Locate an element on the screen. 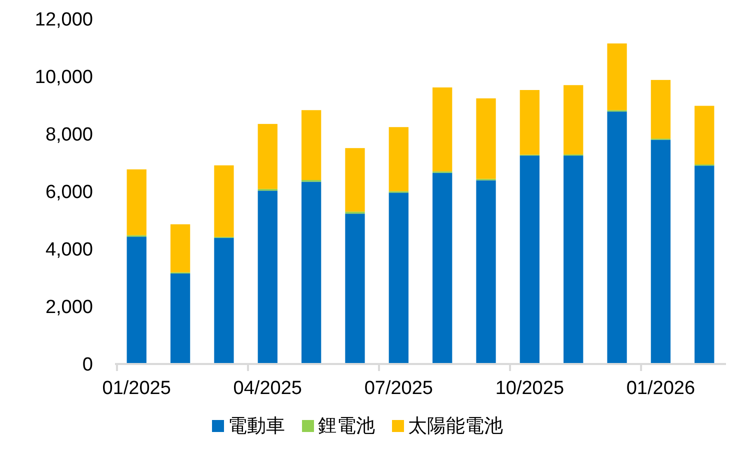 Image resolution: width=734 pixels, height=450 pixels. x-tick-label: 01/2026 is located at coordinates (661, 388).